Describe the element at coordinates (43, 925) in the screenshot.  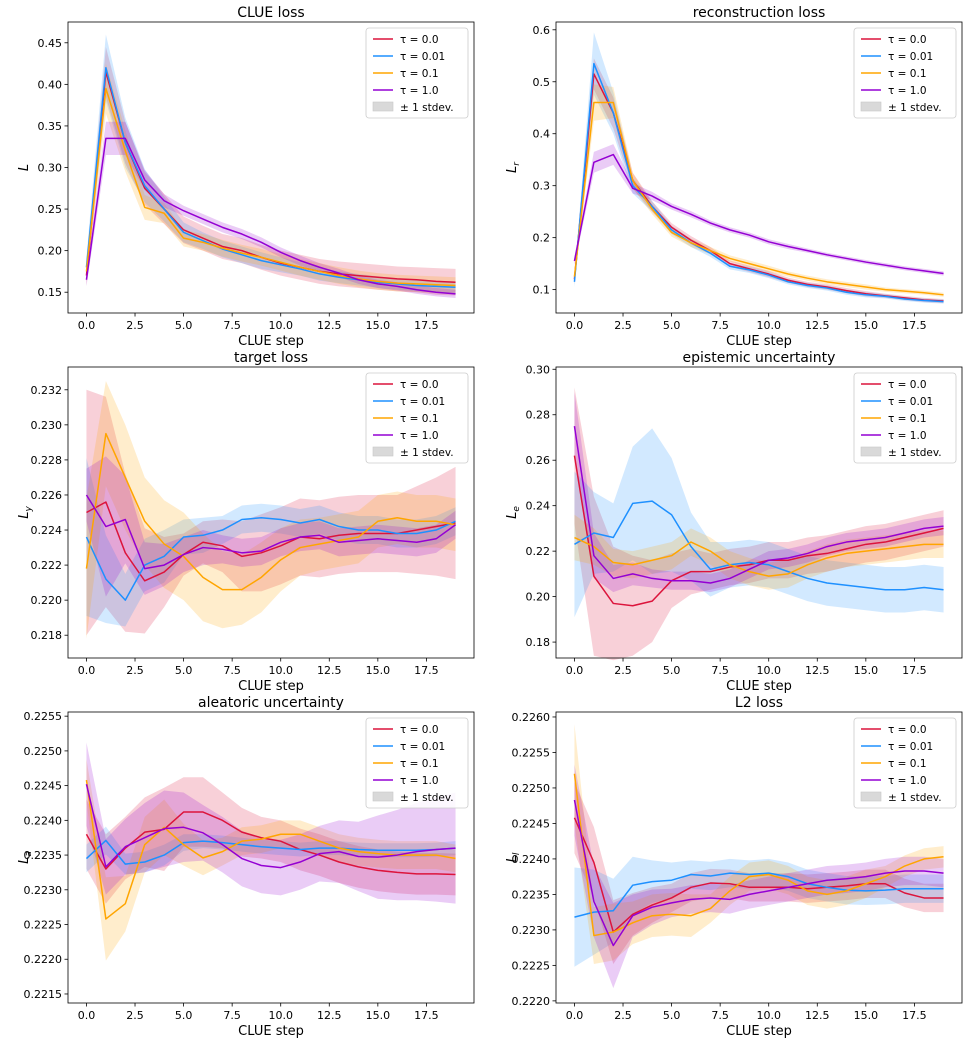
I see `y-tick-label: 0.2225` at that location.